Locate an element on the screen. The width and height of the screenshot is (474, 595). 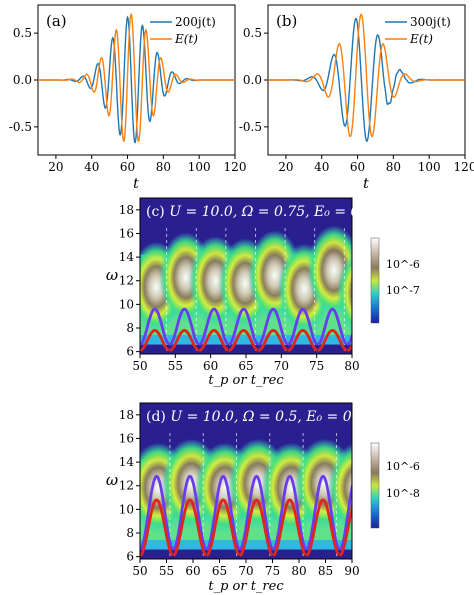
panel-title: (c) U = 10.0, Ω = 0.75, E₀ = 0.7 is located at coordinates (259, 212).